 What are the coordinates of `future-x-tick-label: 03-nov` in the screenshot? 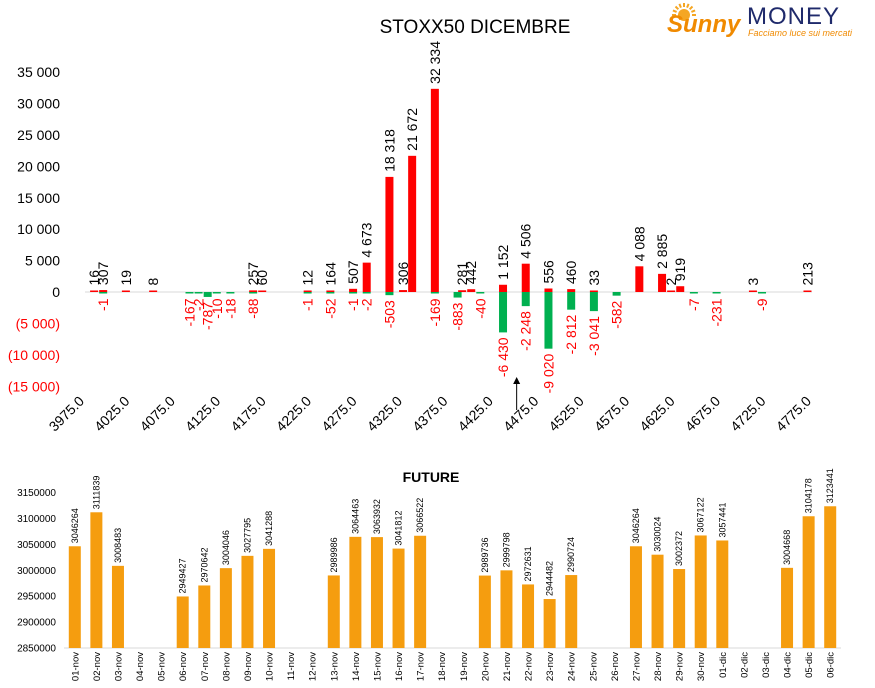 It's located at (118, 666).